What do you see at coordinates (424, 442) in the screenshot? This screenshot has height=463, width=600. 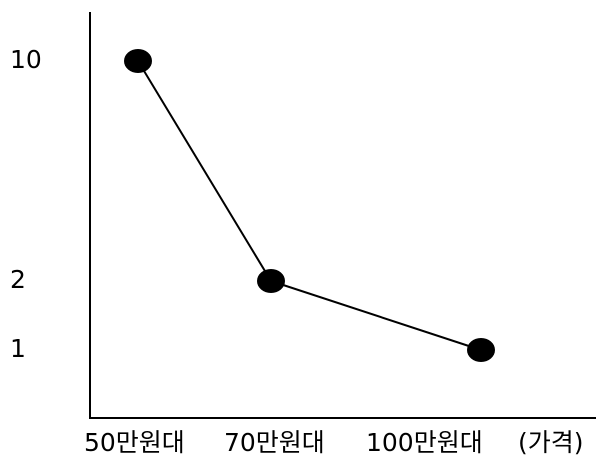 I see `x-tick-label-100: 100만원대` at bounding box center [424, 442].